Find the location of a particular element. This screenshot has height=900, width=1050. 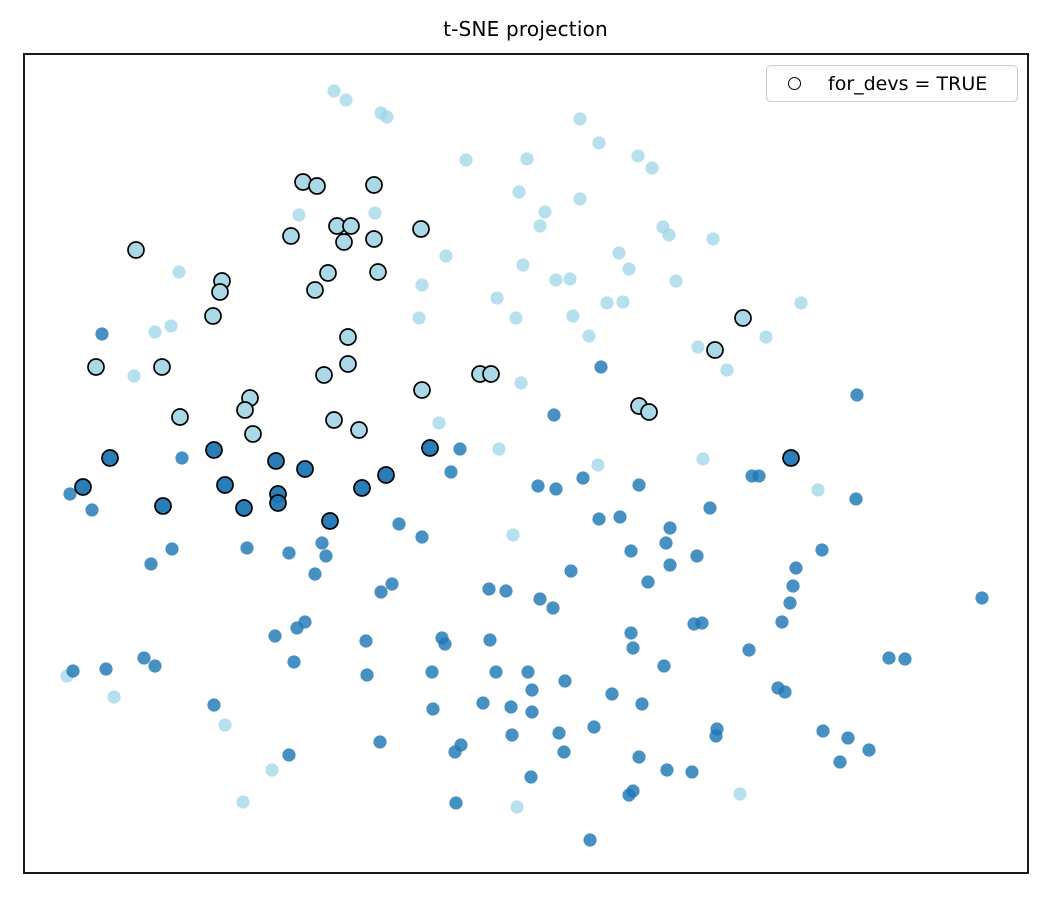

open-circle-marker-icon is located at coordinates (794, 83).